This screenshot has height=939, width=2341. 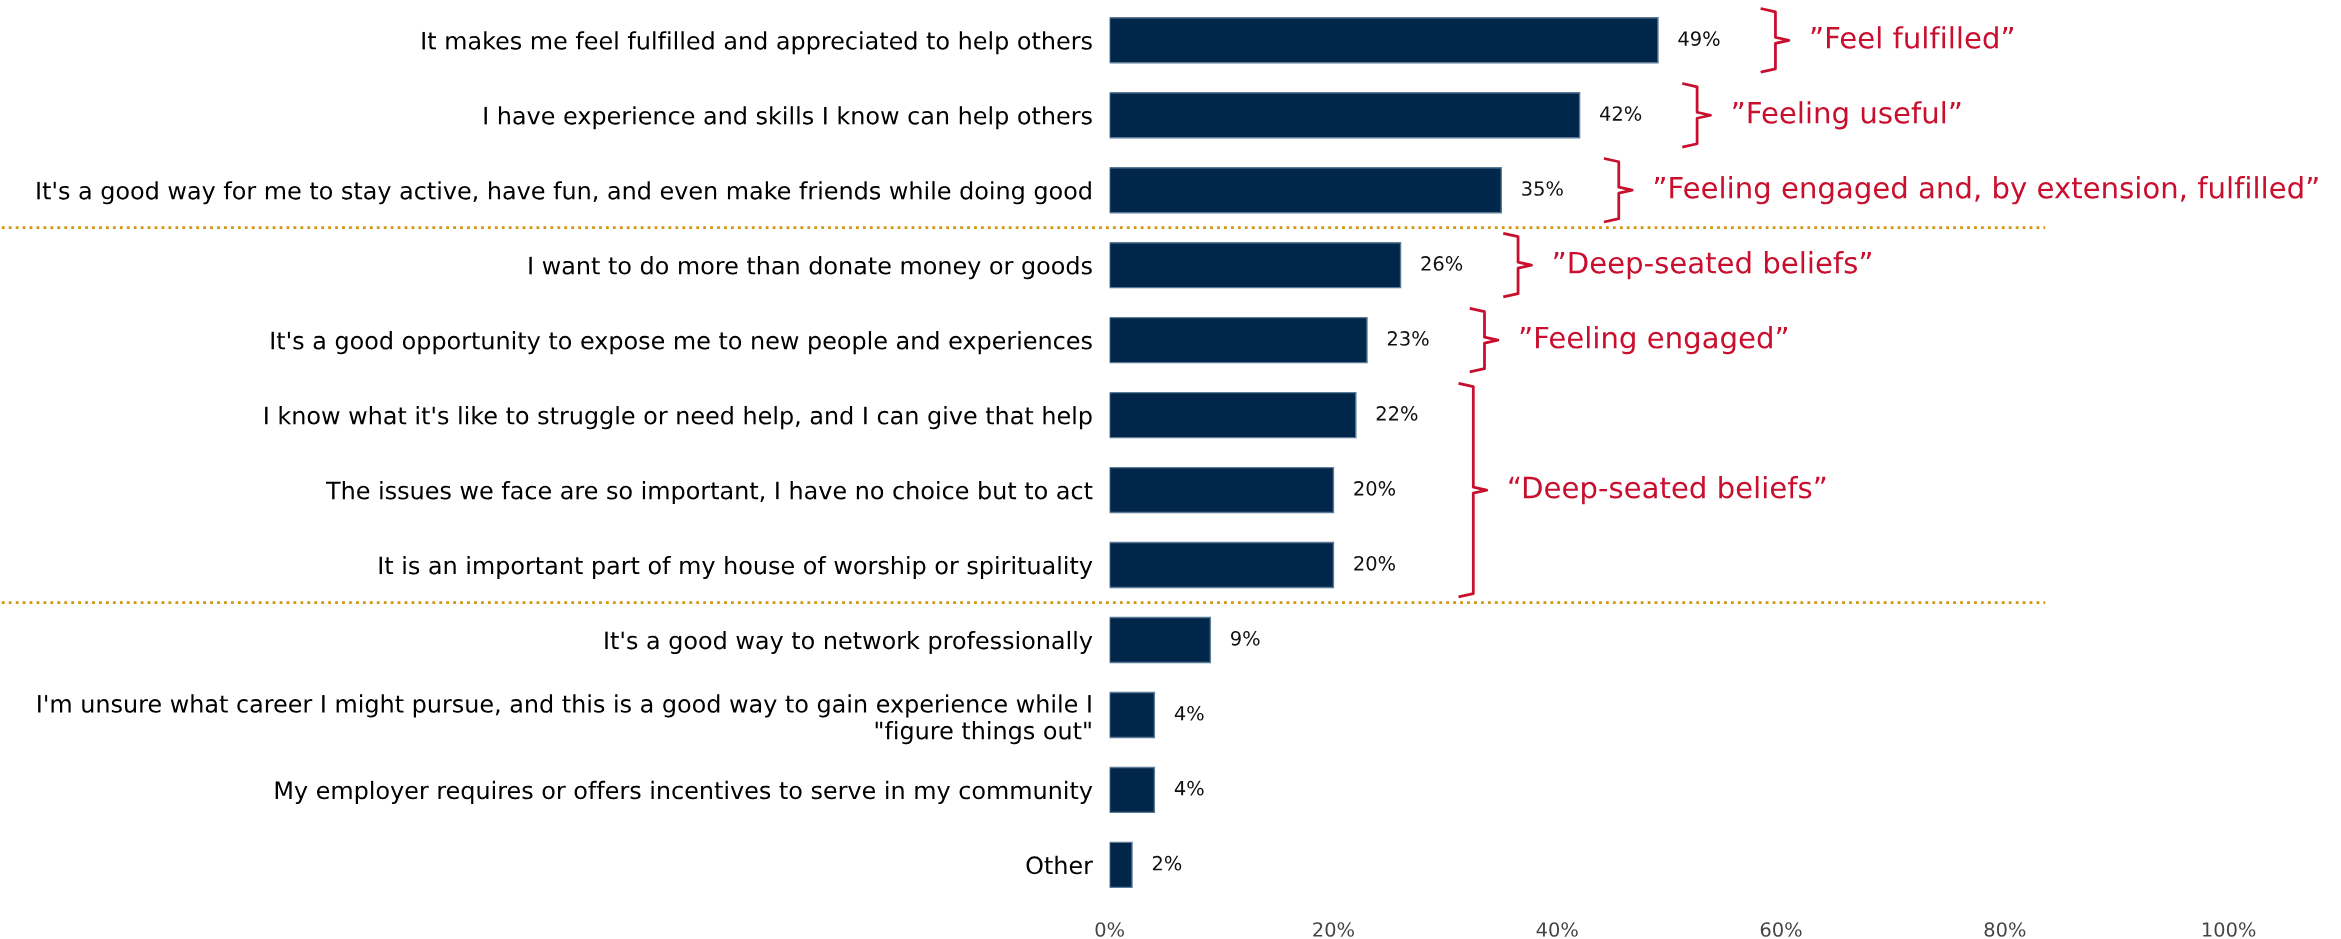 I want to click on data-label: 22%, so click(x=1397, y=413).